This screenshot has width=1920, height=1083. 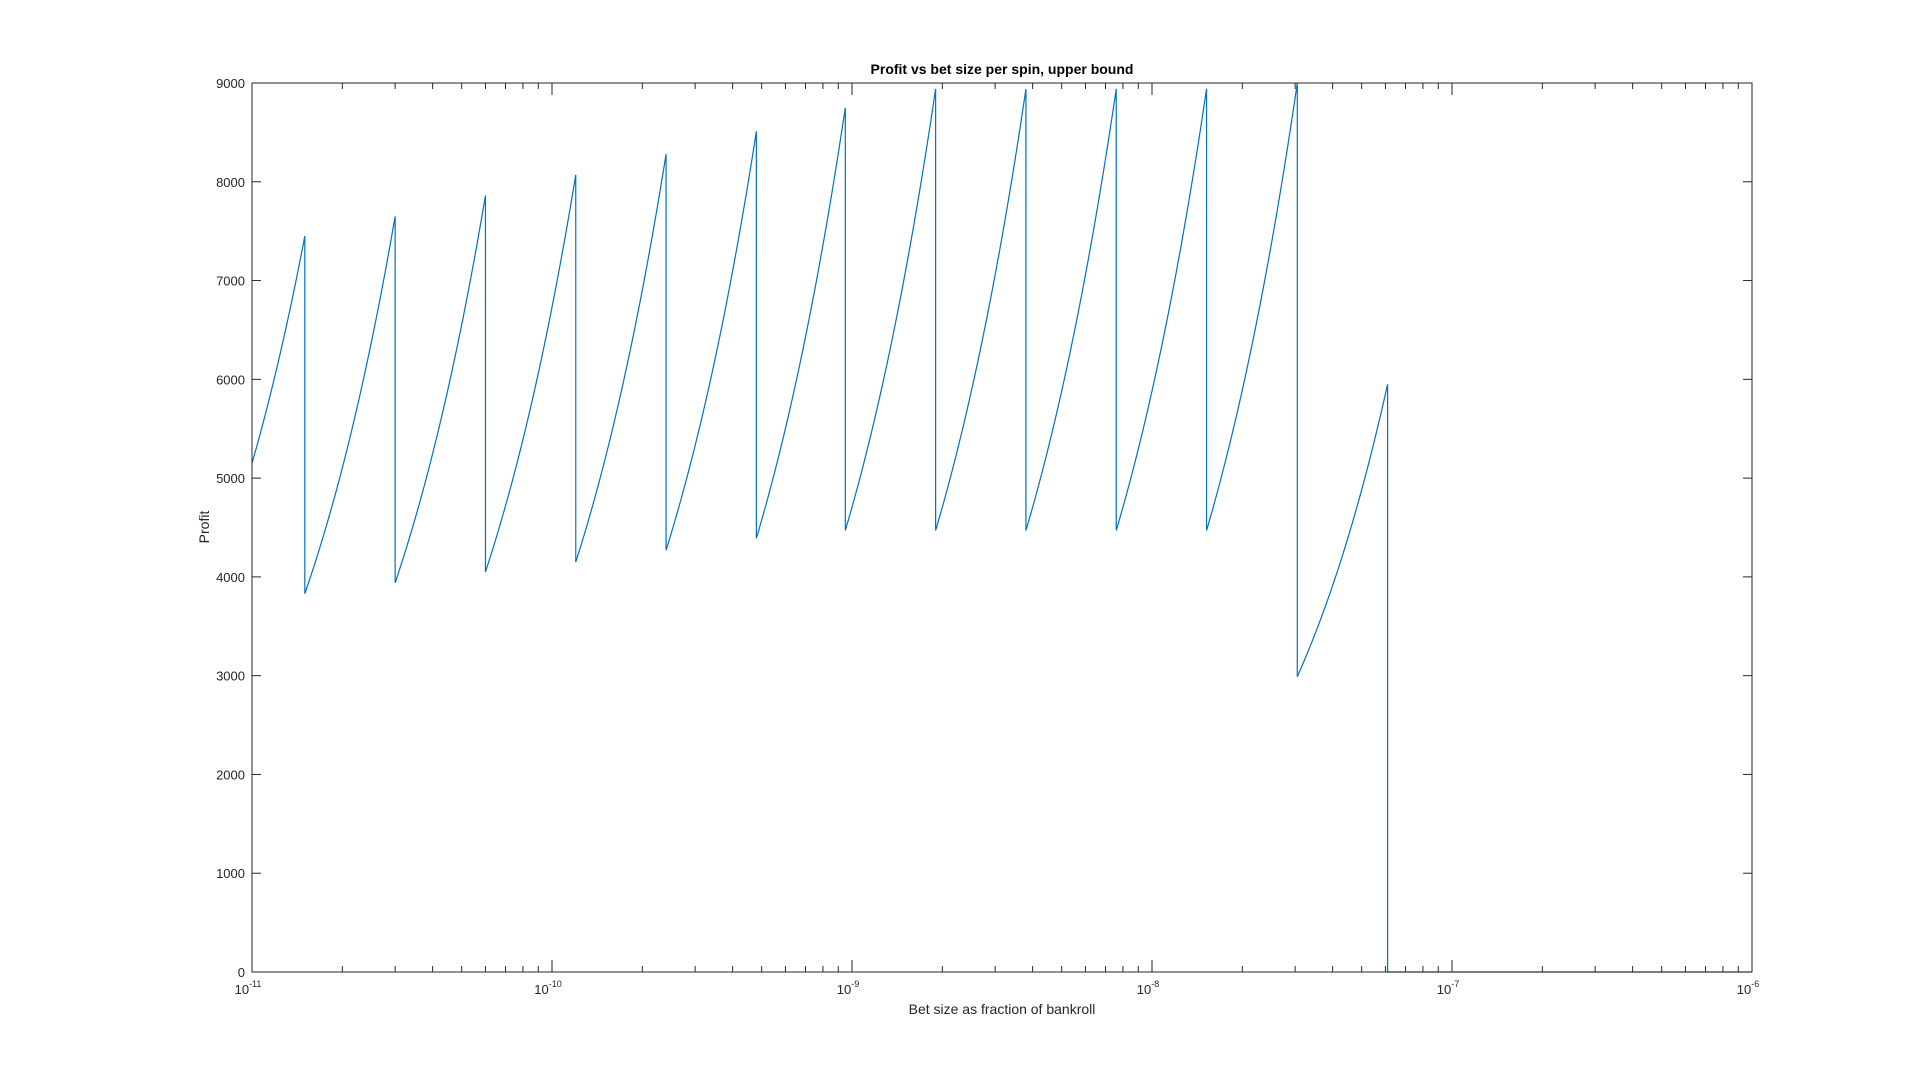 I want to click on y-tick-label: 5000, so click(x=230, y=478).